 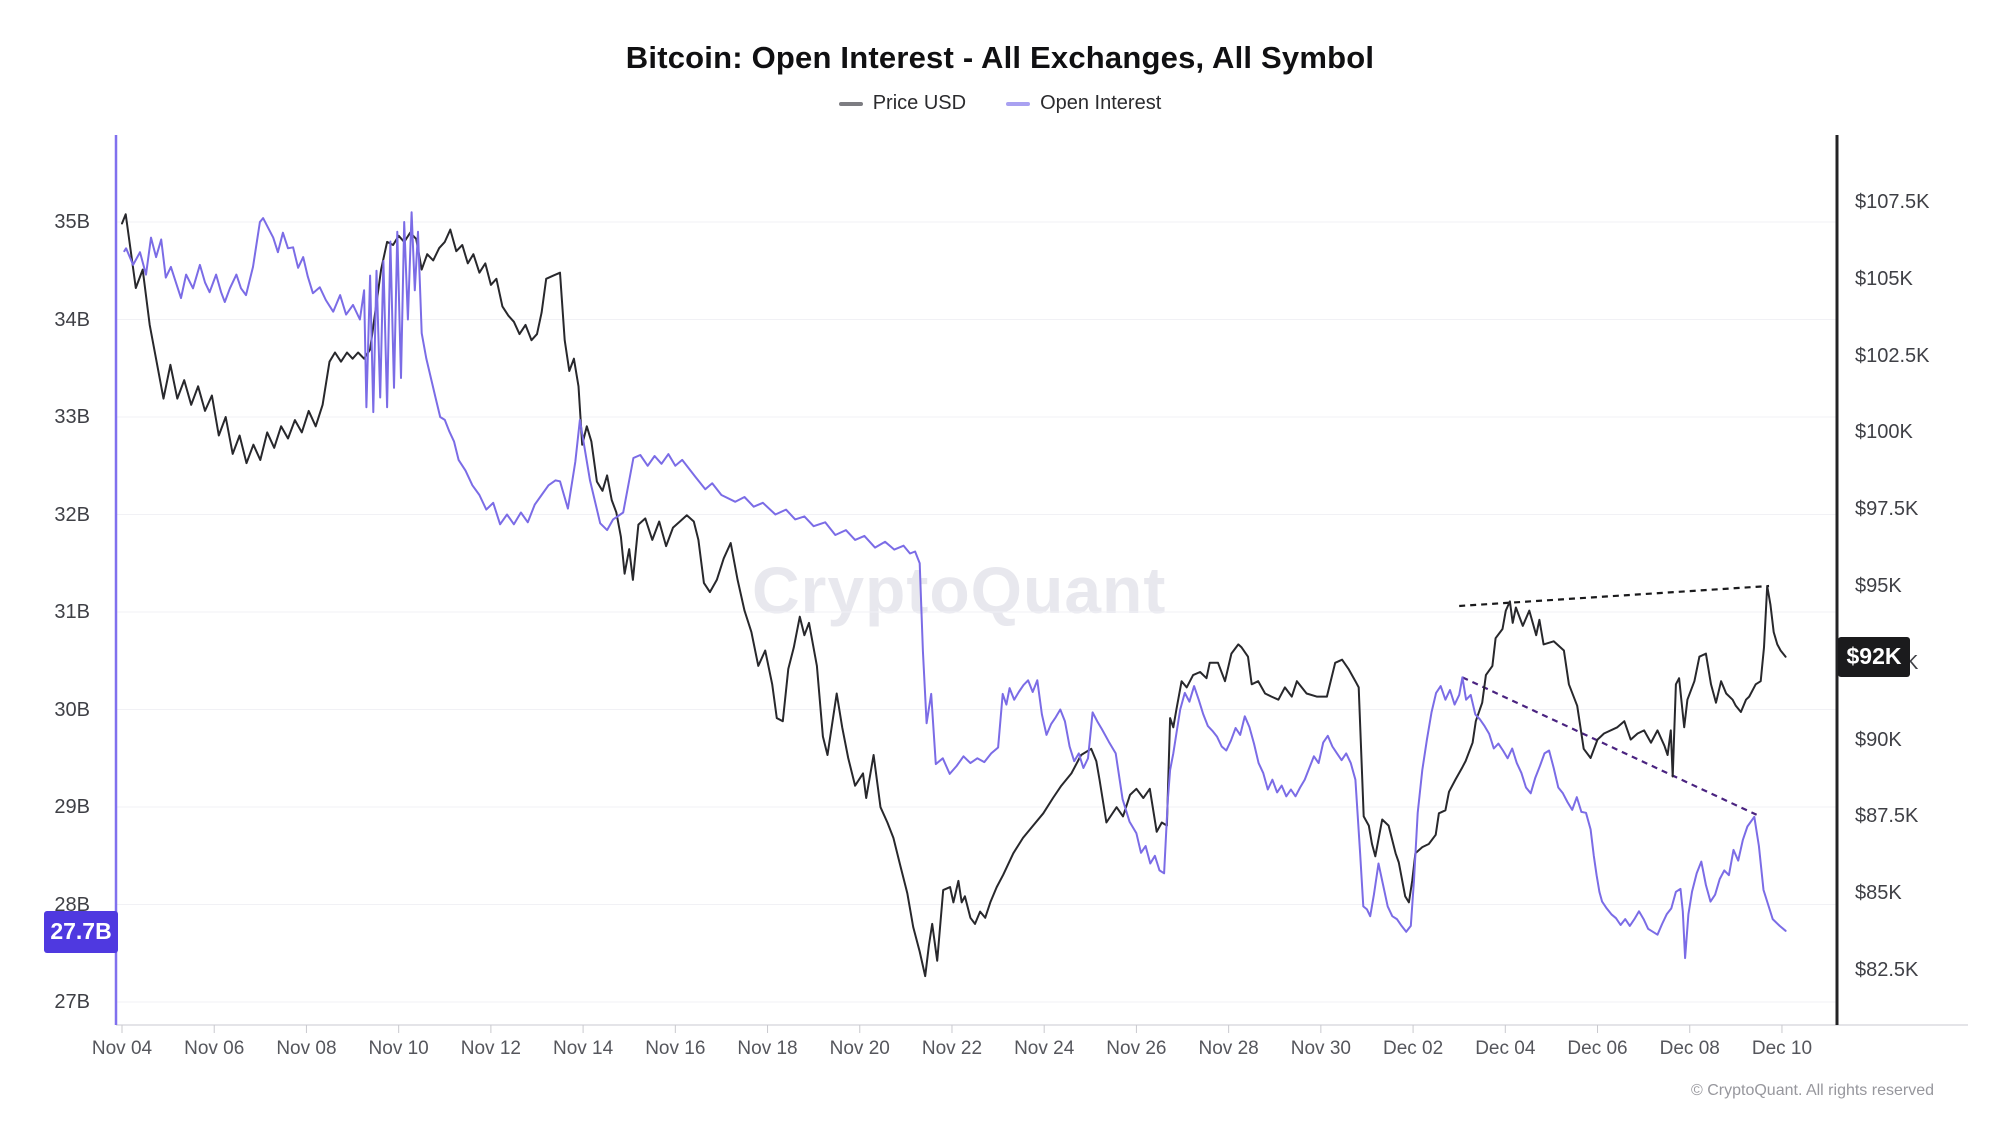 I want to click on legend-item-price-usd: Price USD, so click(x=902, y=103).